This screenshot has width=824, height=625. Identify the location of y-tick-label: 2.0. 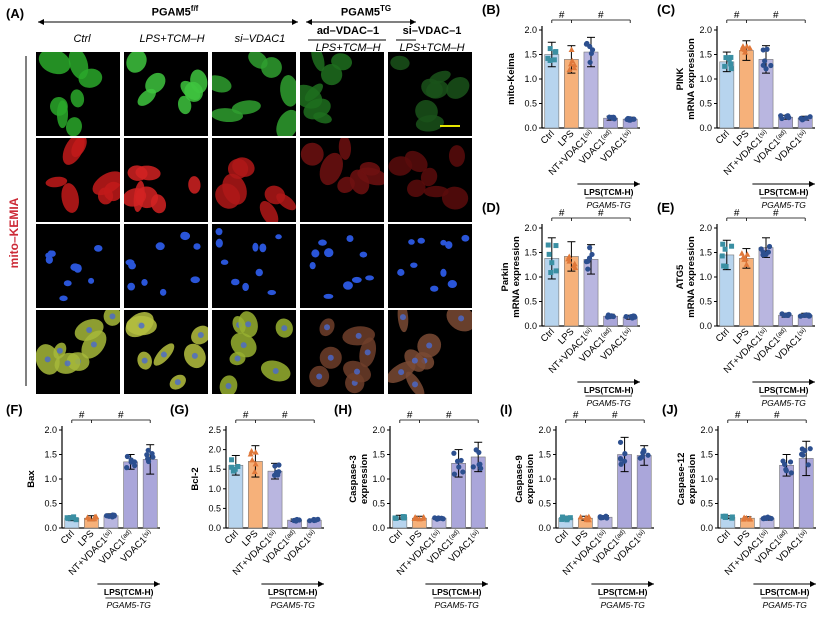
(378, 430).